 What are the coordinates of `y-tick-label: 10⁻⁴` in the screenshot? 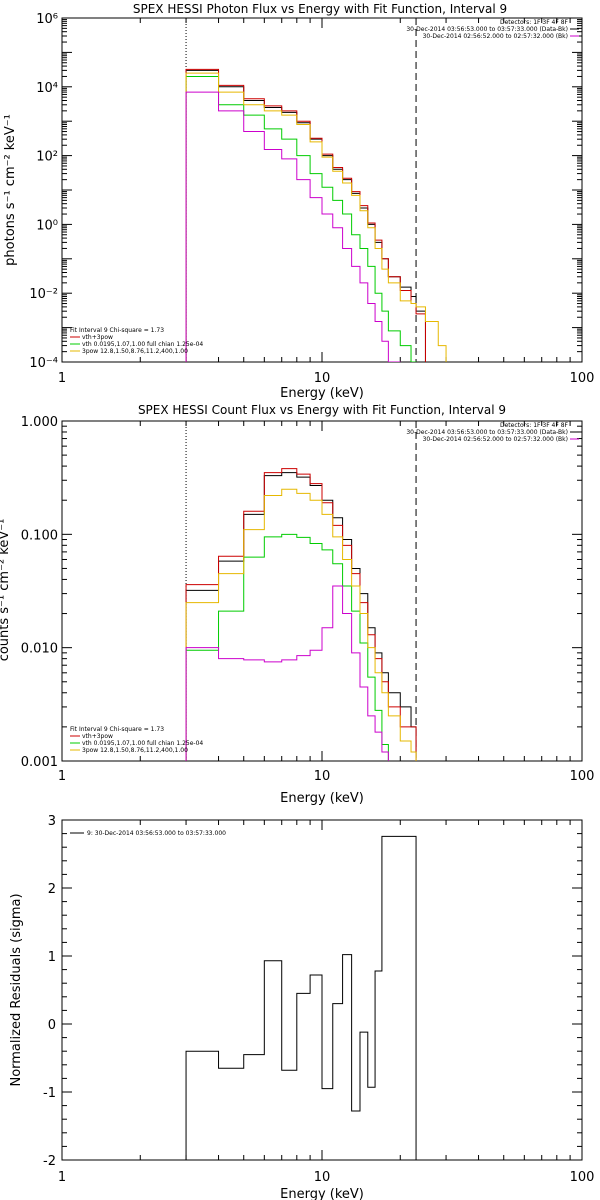 It's located at (43, 363).